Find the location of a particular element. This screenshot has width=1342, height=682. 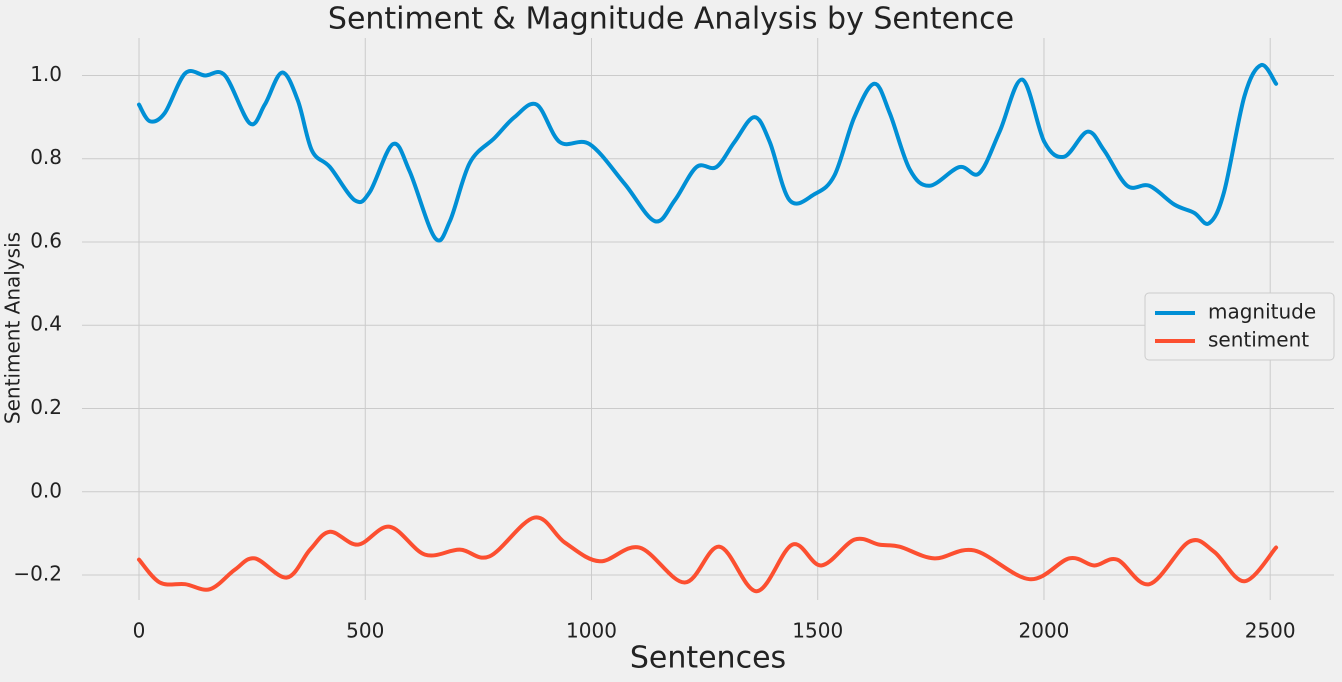

y-tick-label: −0.2 is located at coordinates (37, 574).